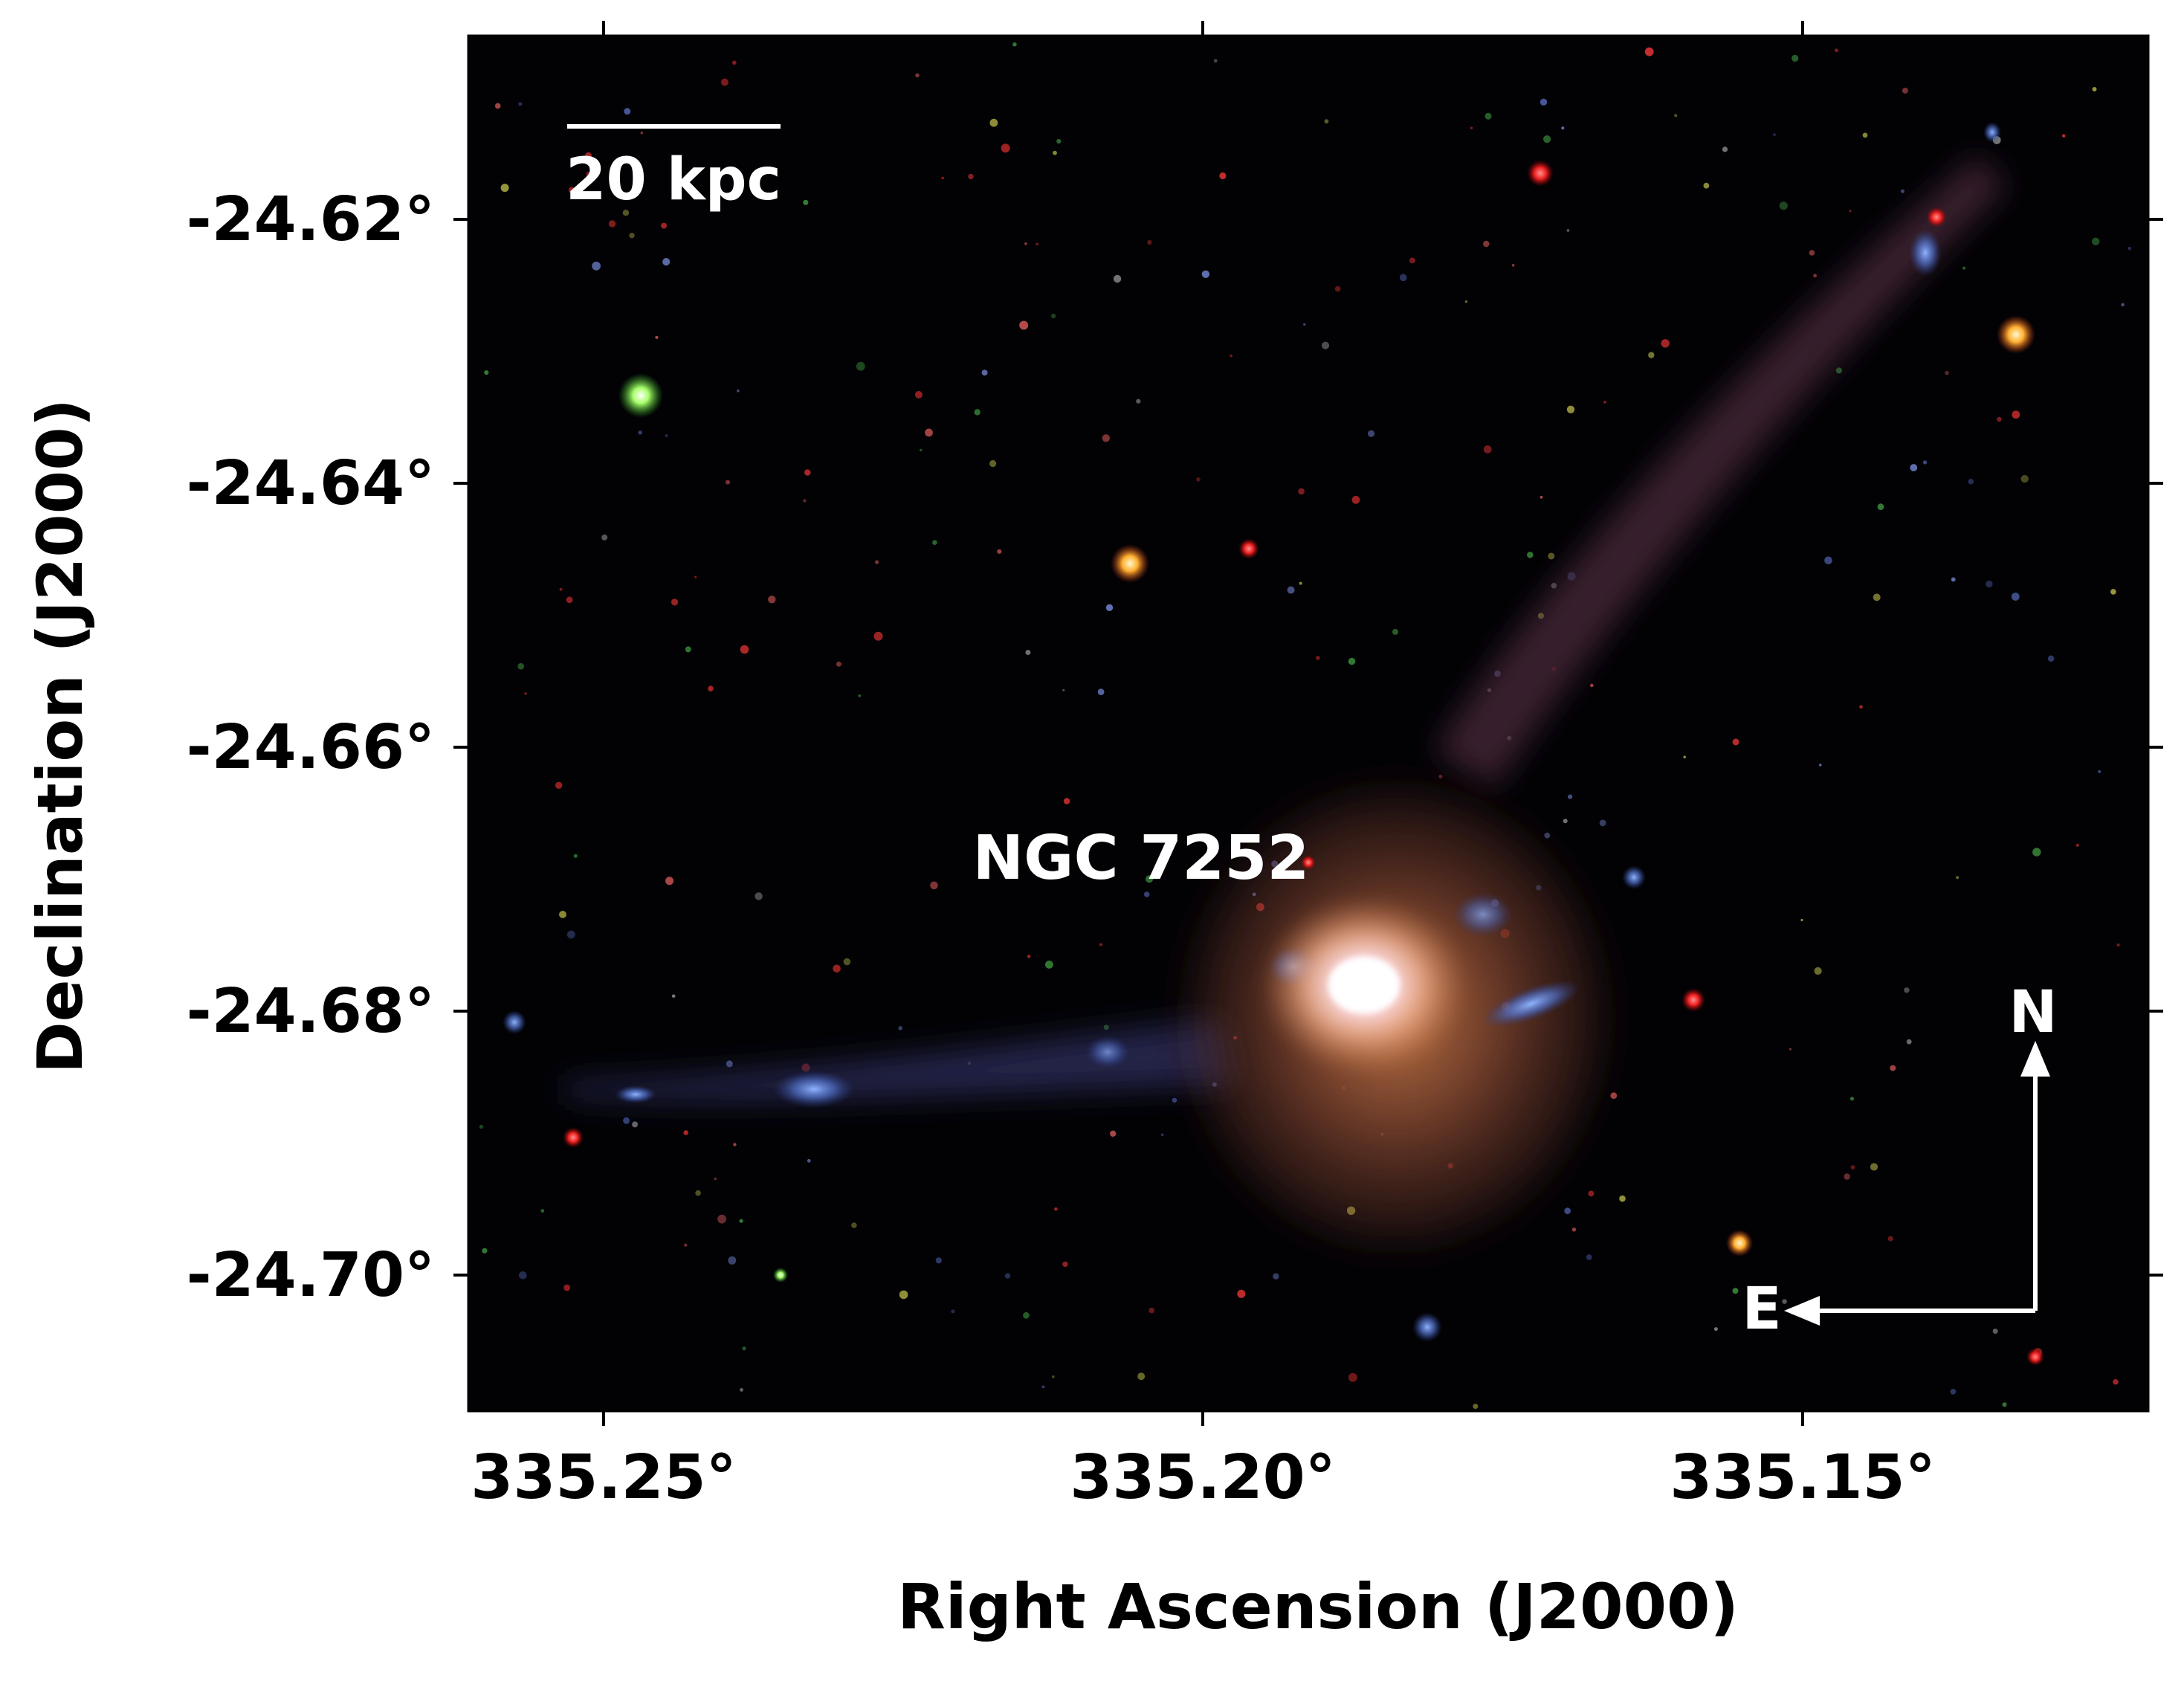 The width and height of the screenshot is (2184, 1681). What do you see at coordinates (674, 179) in the screenshot?
I see `scale-bar-label: 20 kpc` at bounding box center [674, 179].